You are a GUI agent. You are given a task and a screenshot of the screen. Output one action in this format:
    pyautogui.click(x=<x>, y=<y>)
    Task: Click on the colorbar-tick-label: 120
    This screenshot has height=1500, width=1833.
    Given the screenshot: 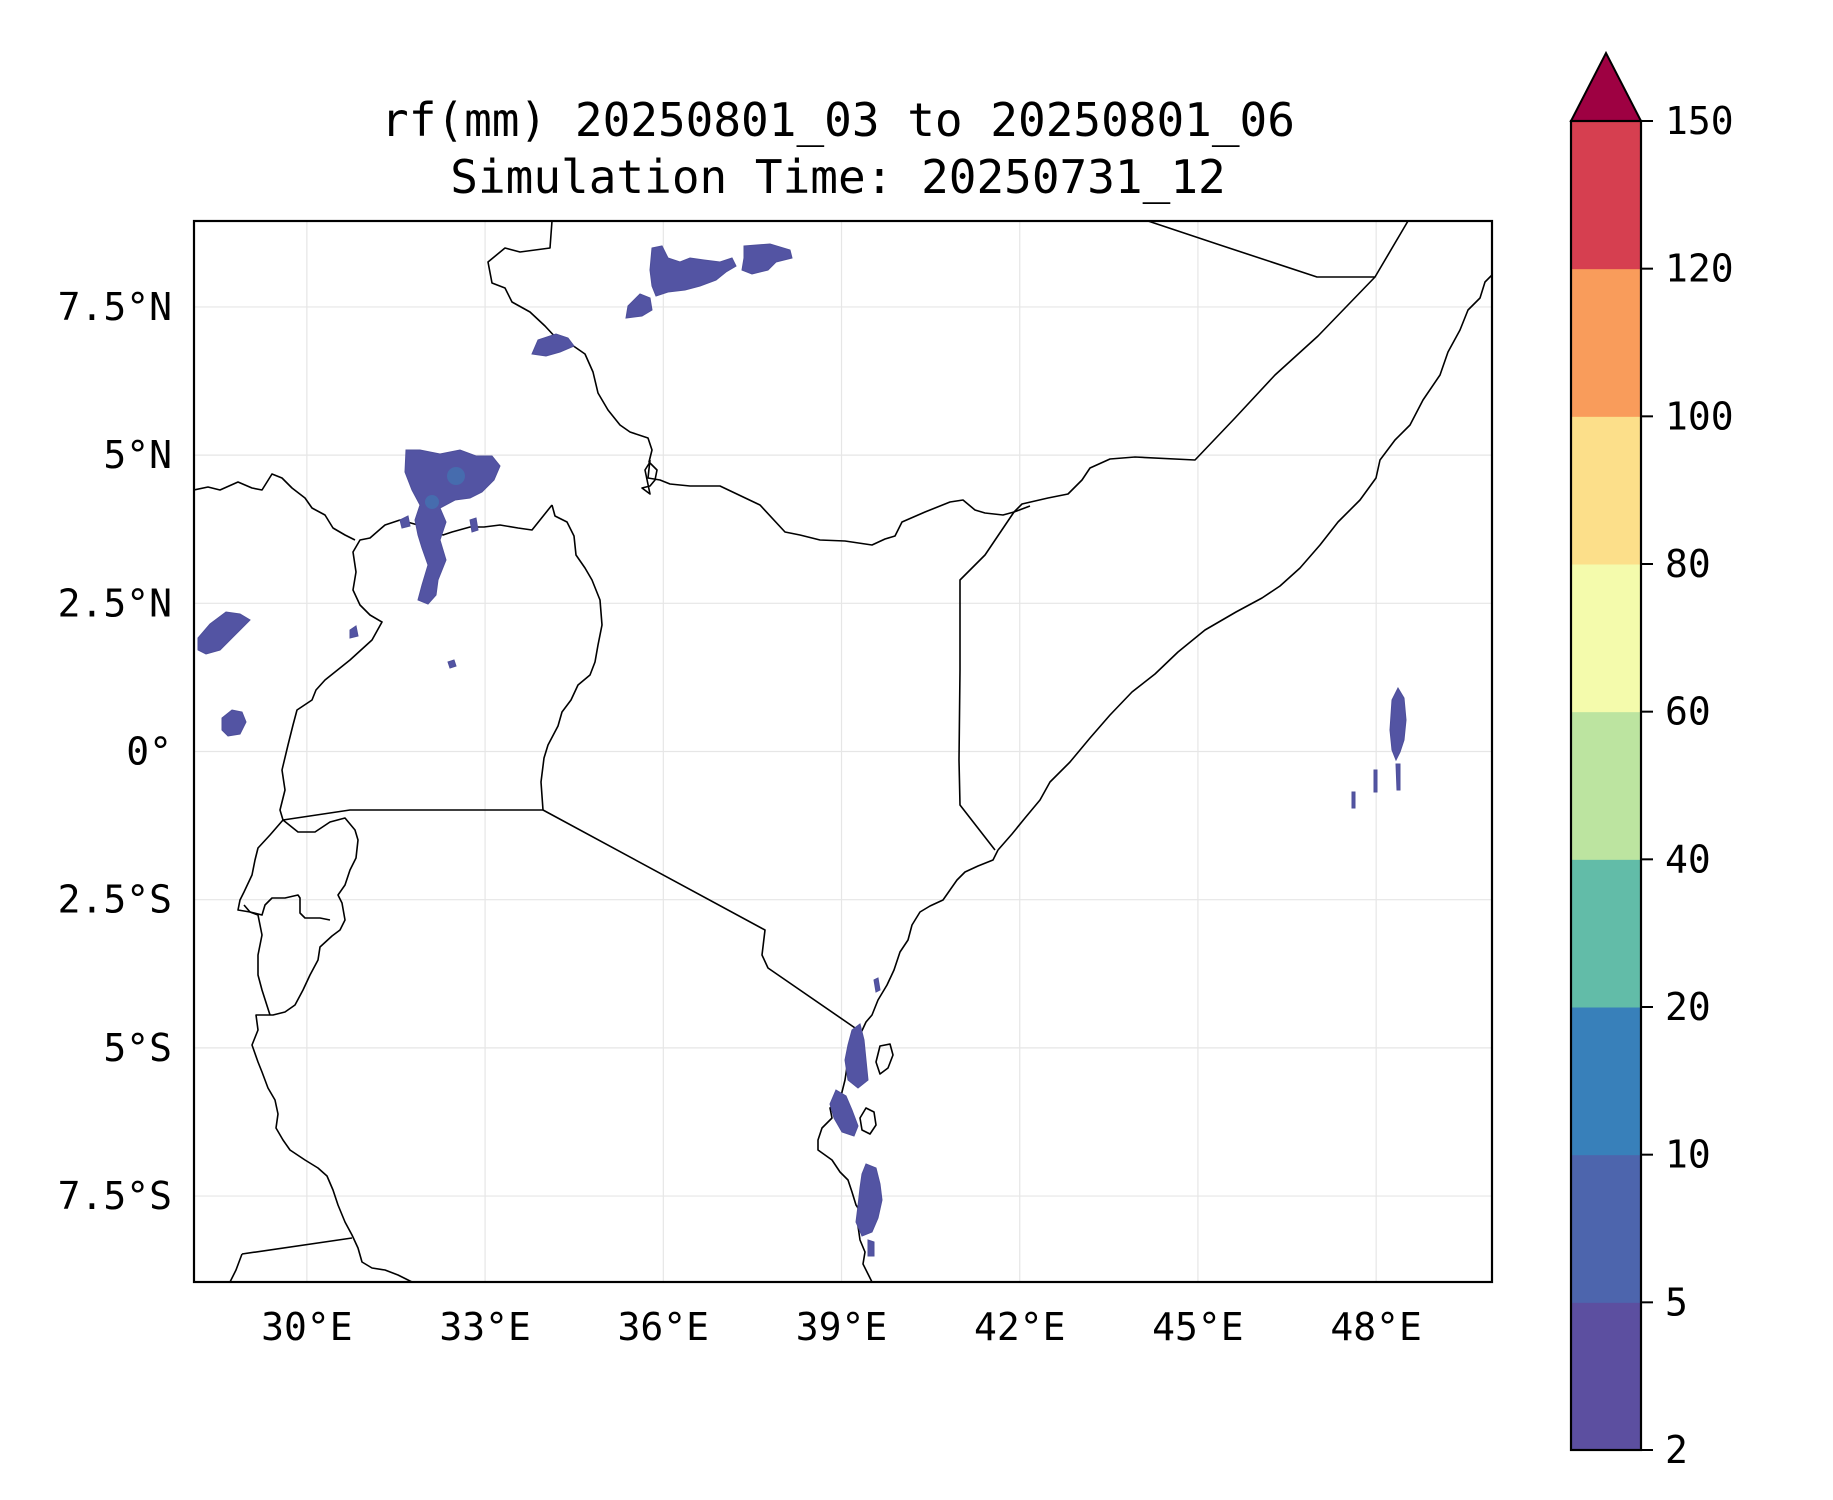 What is the action you would take?
    pyautogui.click(x=1699, y=269)
    